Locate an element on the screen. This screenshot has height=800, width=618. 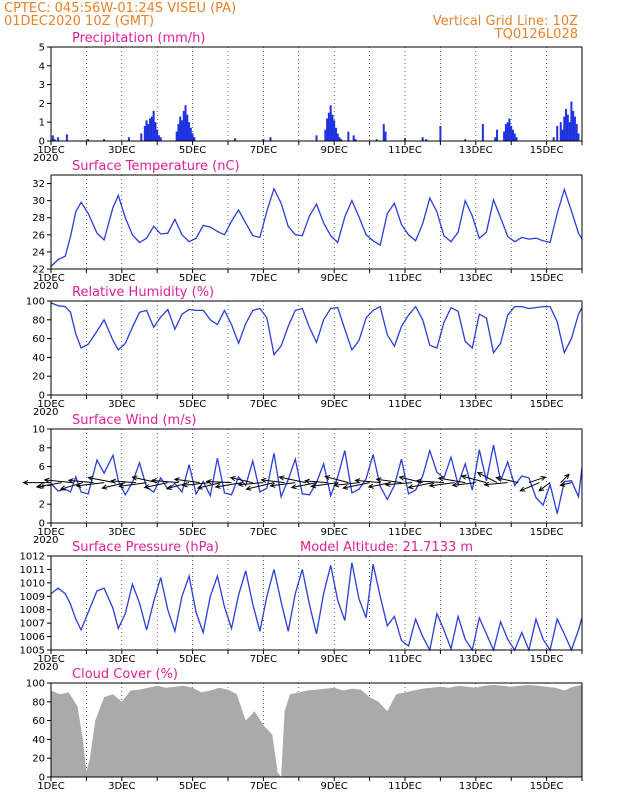
x-tick-label: 1DEC is located at coordinates (50, 150).